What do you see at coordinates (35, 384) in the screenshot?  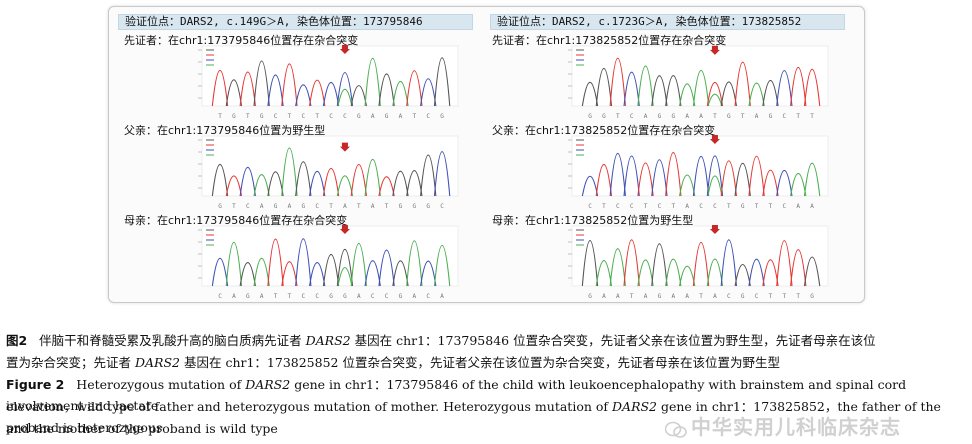 I see `caption-en-label: Figure 2` at bounding box center [35, 384].